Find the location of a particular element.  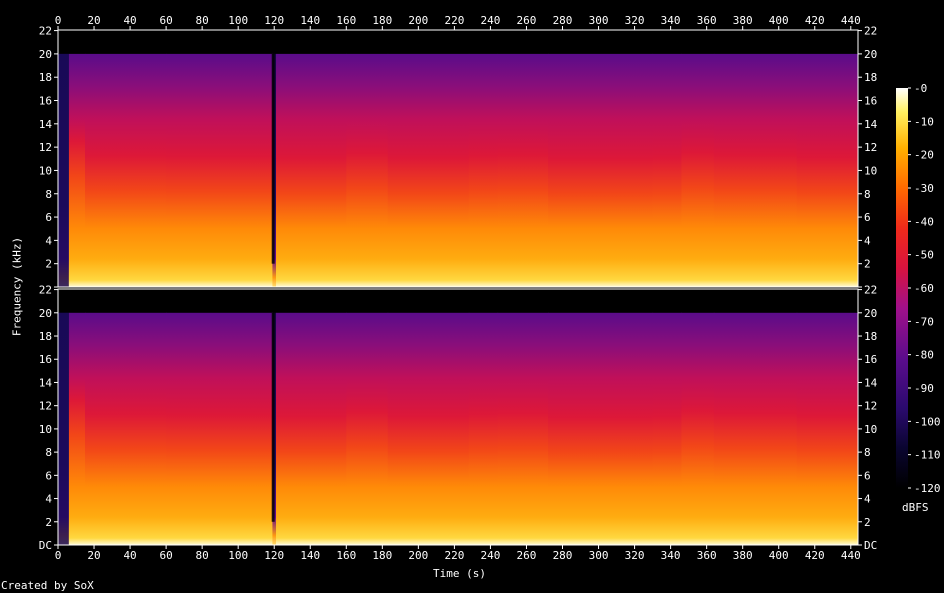

x-tick-label: 160 is located at coordinates (346, 555).